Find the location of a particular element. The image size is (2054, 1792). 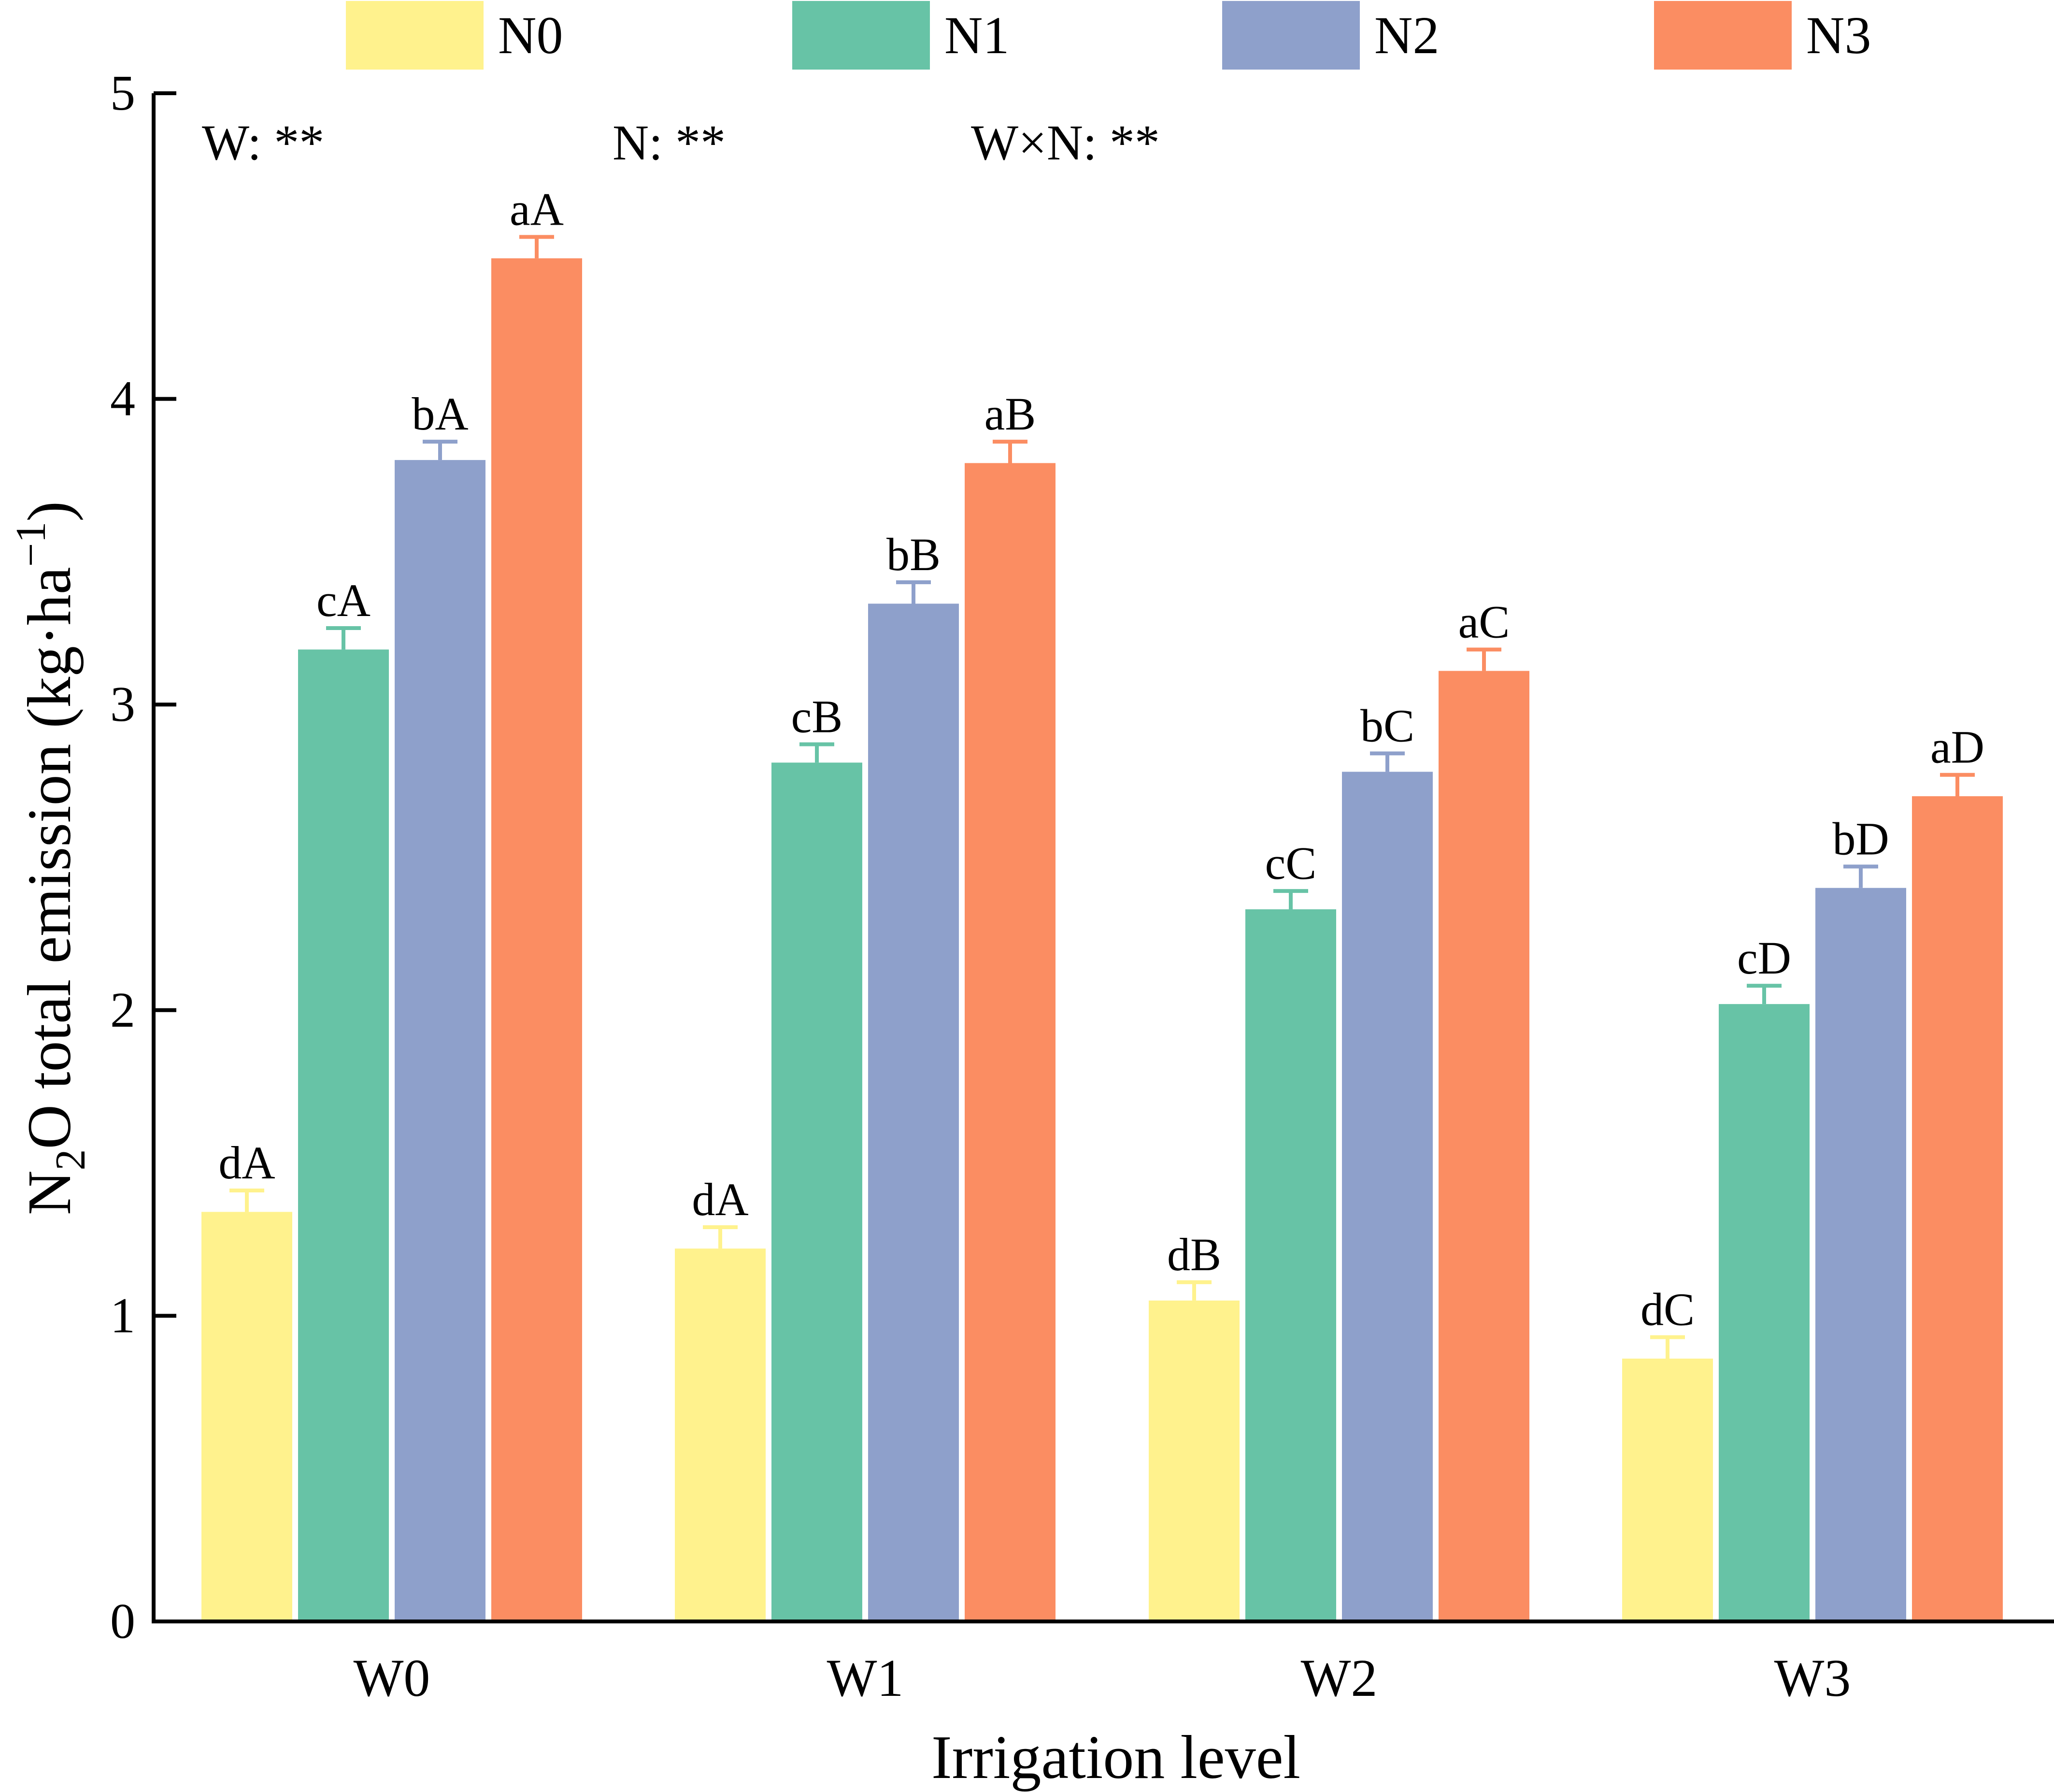

legend-label-n0: N0 is located at coordinates (530, 35).